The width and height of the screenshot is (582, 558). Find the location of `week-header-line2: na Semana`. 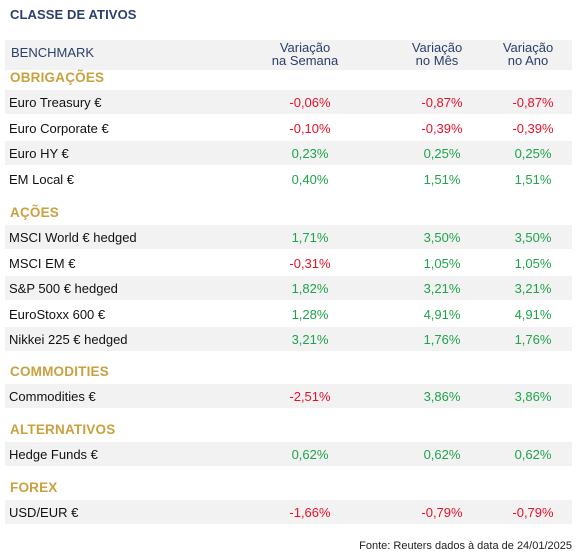

week-header-line2: na Semana is located at coordinates (305, 60).